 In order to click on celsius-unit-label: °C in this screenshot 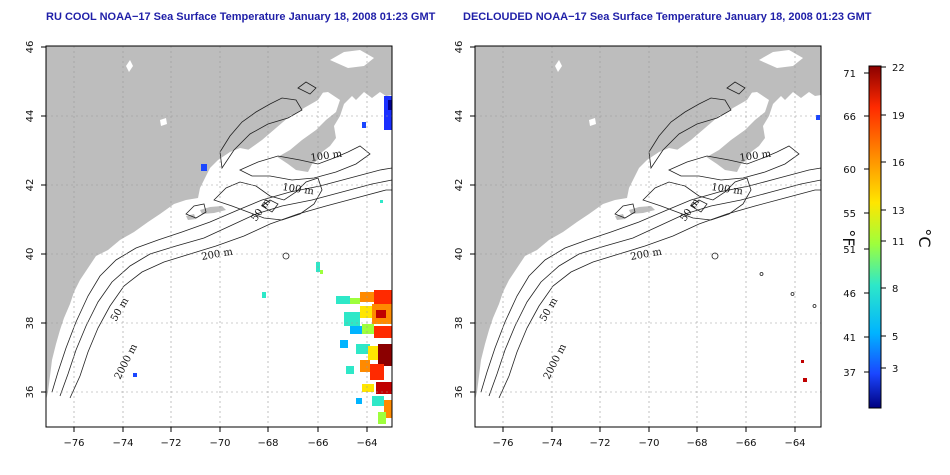, I will do `click(924, 237)`.